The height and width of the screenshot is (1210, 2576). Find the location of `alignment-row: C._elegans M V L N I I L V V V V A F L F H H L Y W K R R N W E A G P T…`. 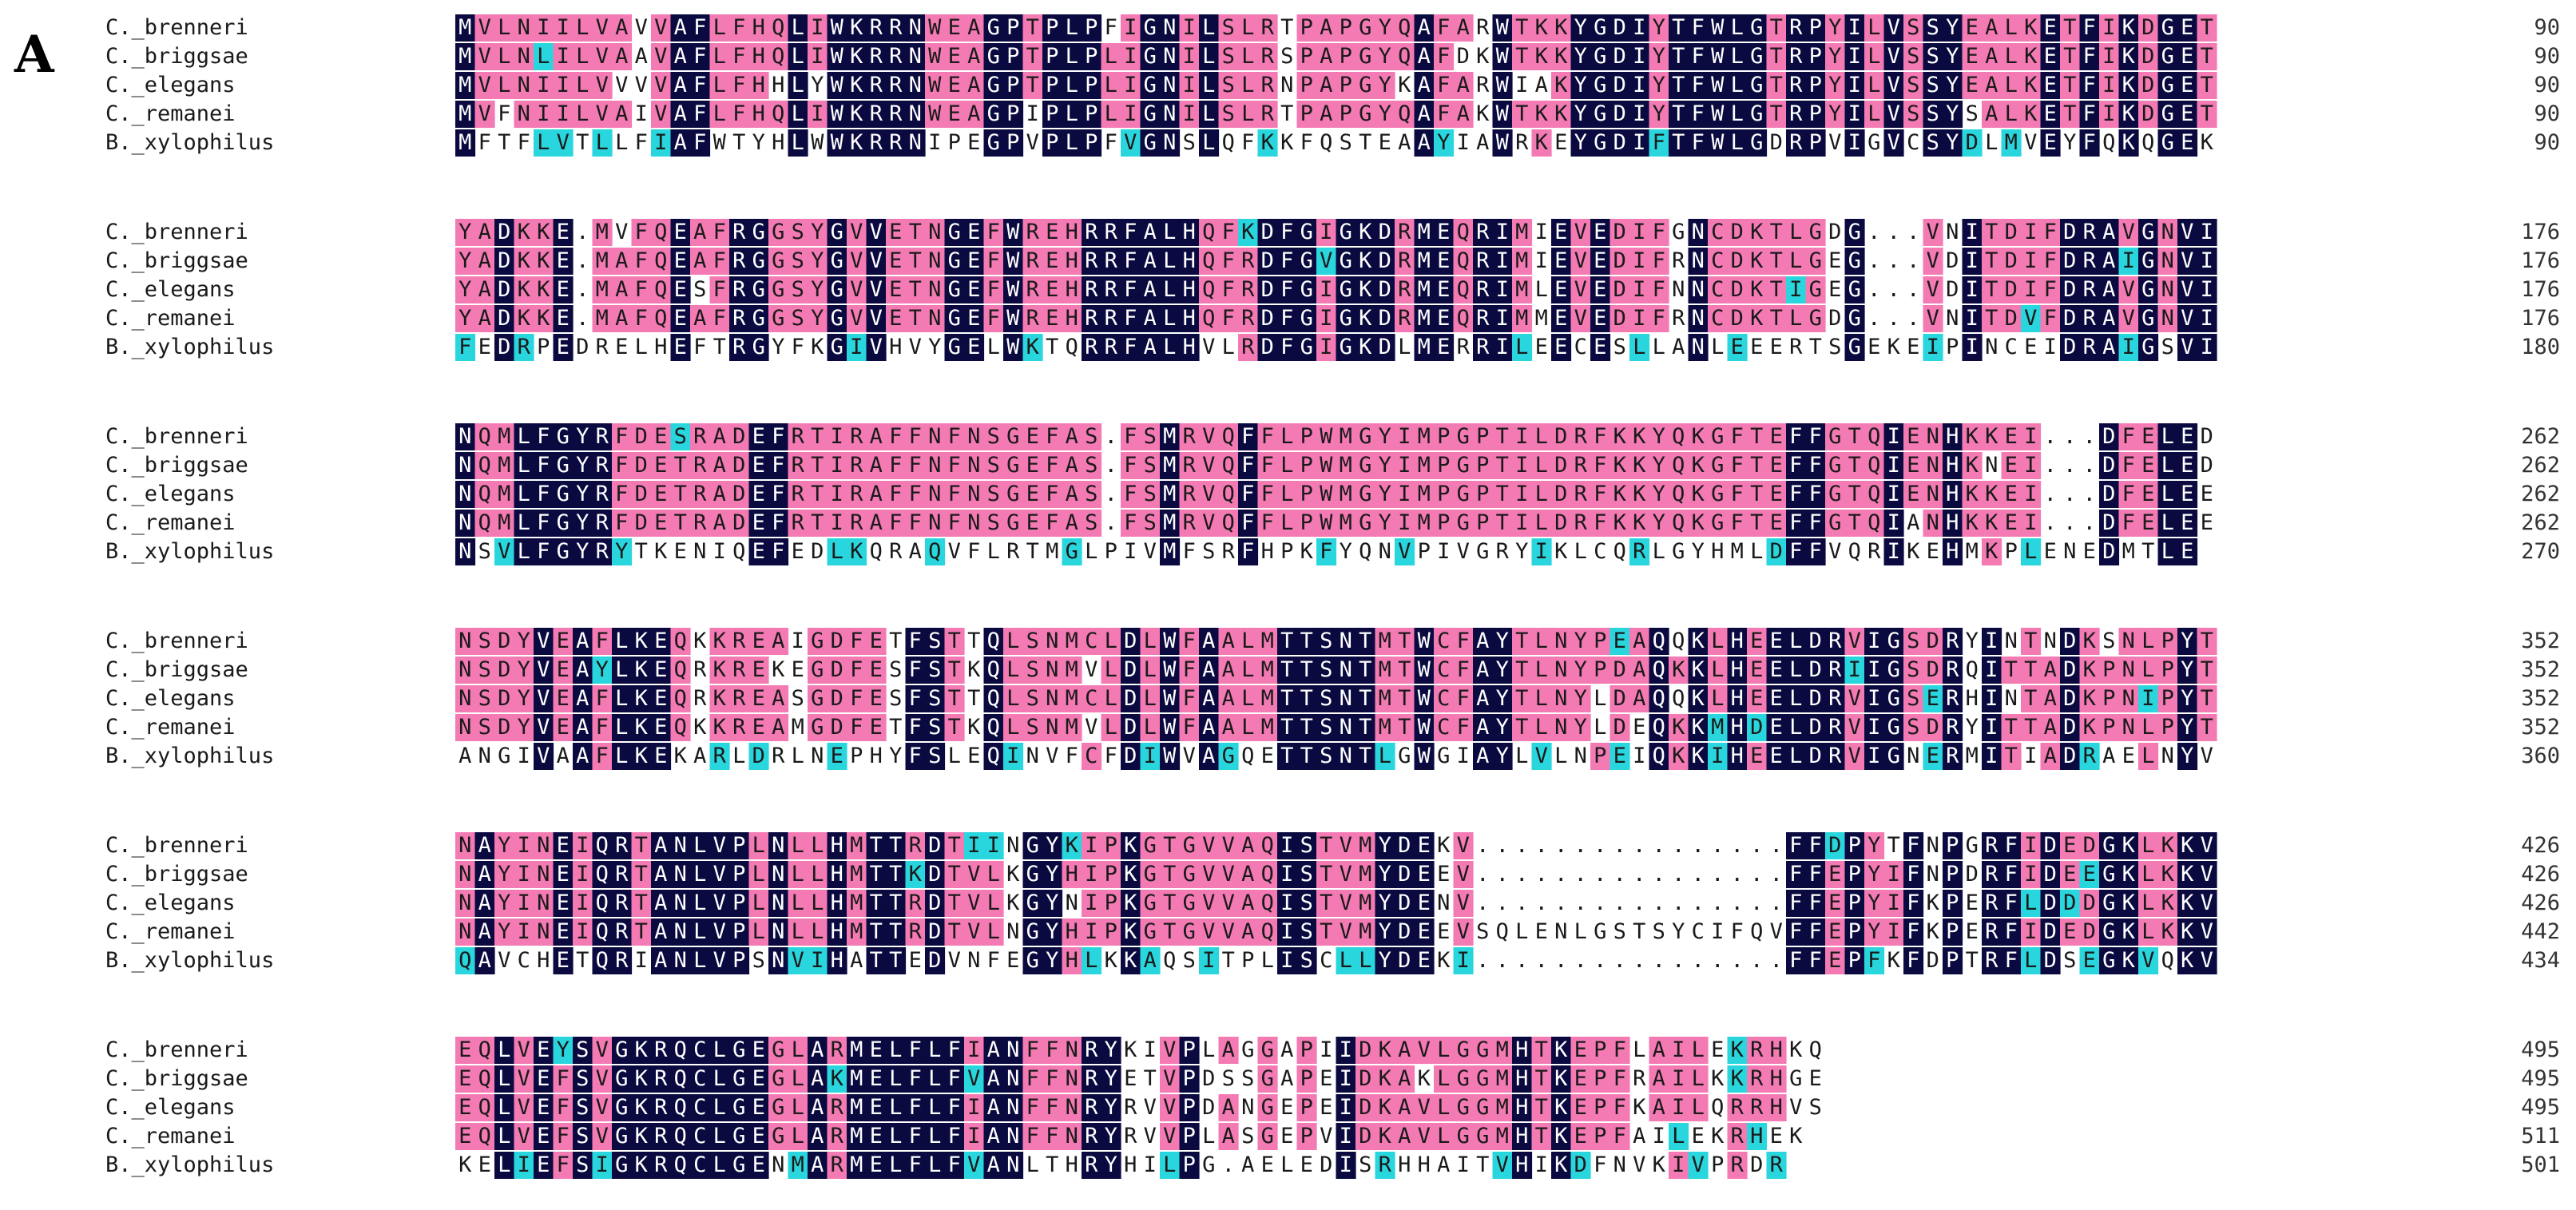

alignment-row: C._elegans M V L N I I L V V V V A F L F H H L Y W K R R N W E A G P T… is located at coordinates (1332, 85).